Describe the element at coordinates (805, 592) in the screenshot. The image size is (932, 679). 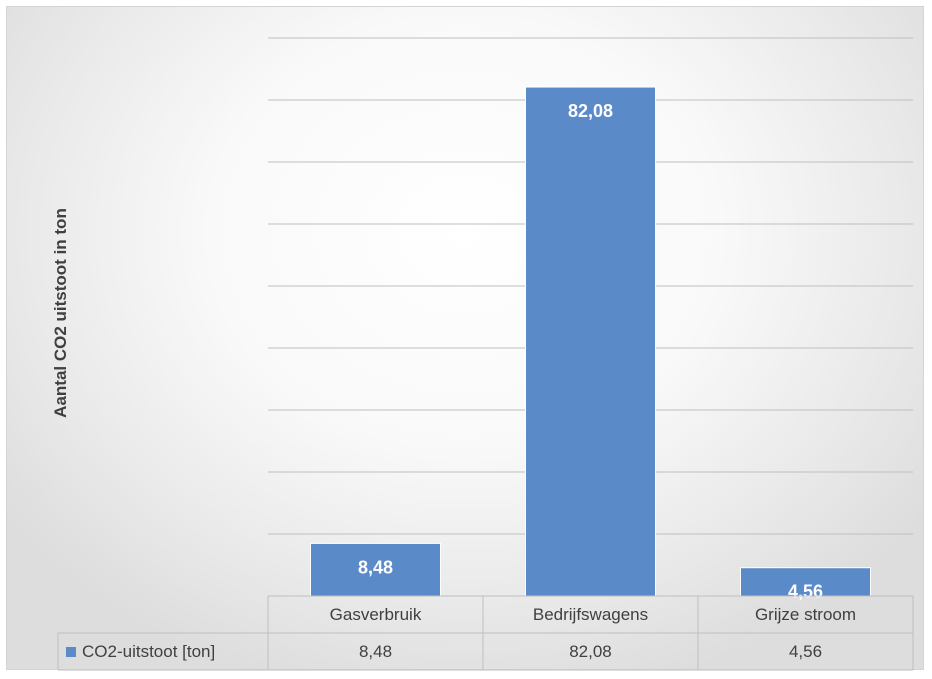
I see `data-label: 4,56` at that location.